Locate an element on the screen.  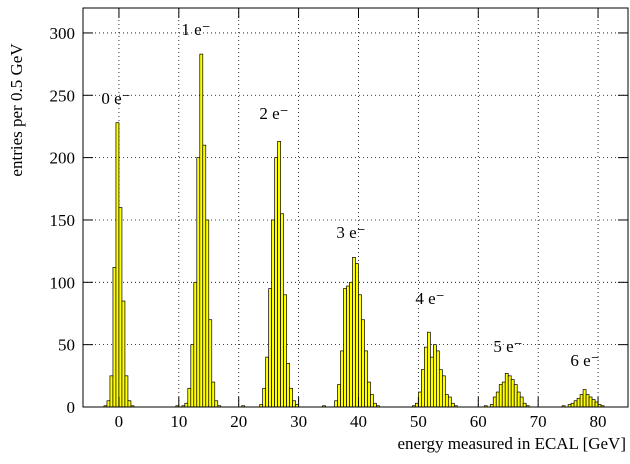
x-tick-label: 70 is located at coordinates (538, 421).